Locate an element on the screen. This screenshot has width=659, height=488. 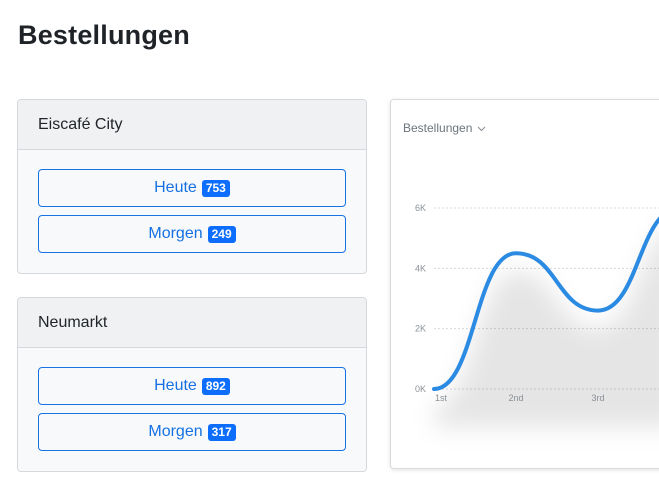
today-orders-button: Heute 753 is located at coordinates (192, 188).